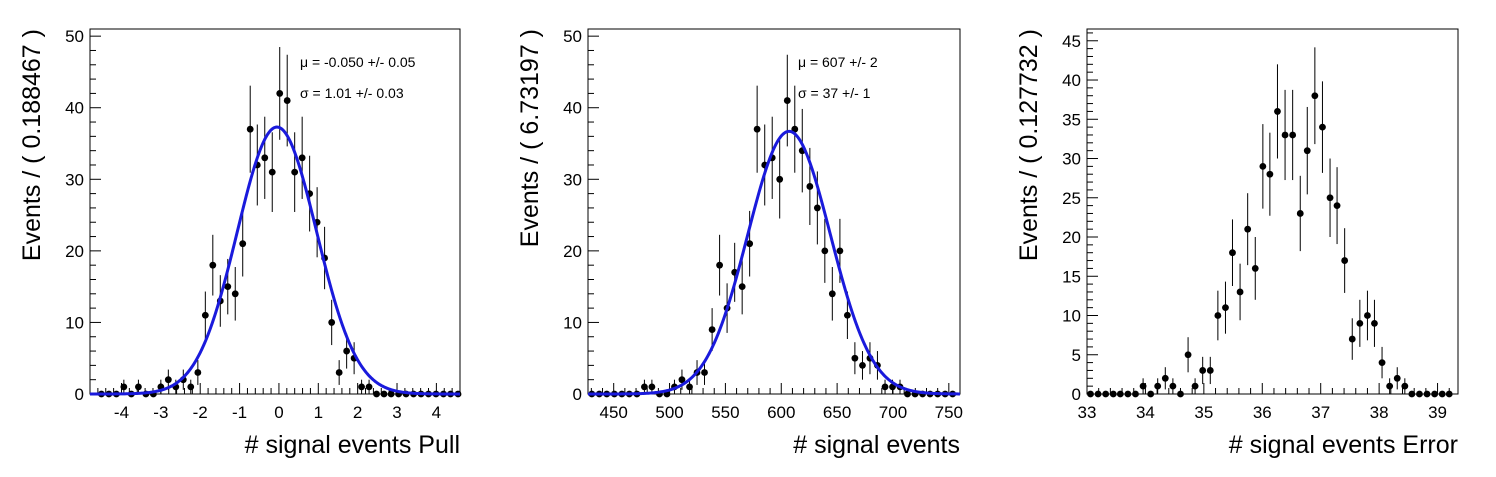 The image size is (1496, 477). What do you see at coordinates (725, 412) in the screenshot?
I see `x-tick-label: 550` at bounding box center [725, 412].